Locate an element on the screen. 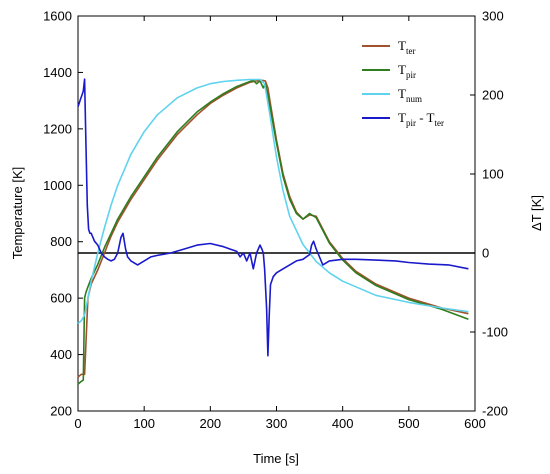  y-left-tick-label: 1000 is located at coordinates (57, 185).